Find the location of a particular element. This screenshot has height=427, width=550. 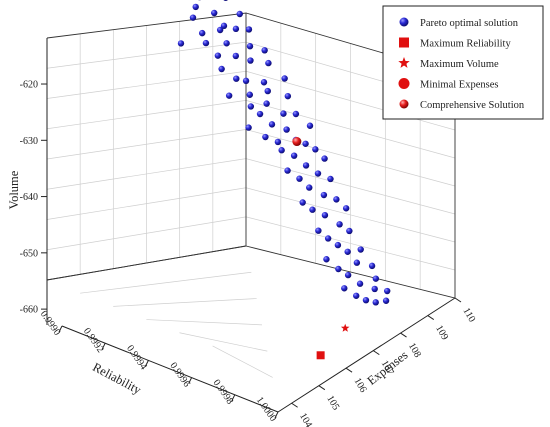

legend-label: Maximum Reliability is located at coordinates (465, 44).